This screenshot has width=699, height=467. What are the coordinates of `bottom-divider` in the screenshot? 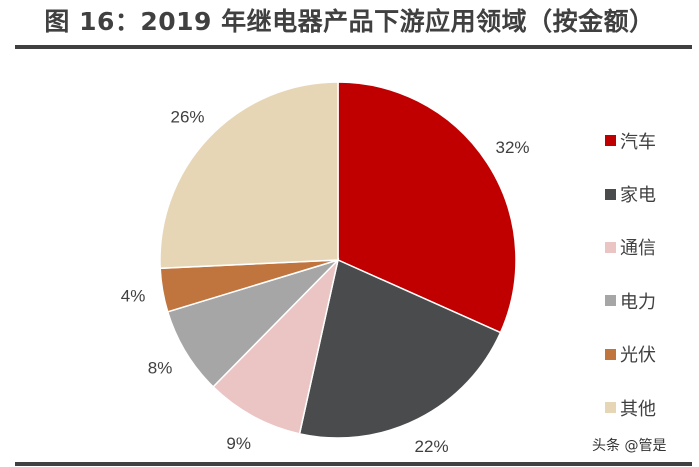 It's located at (353, 464).